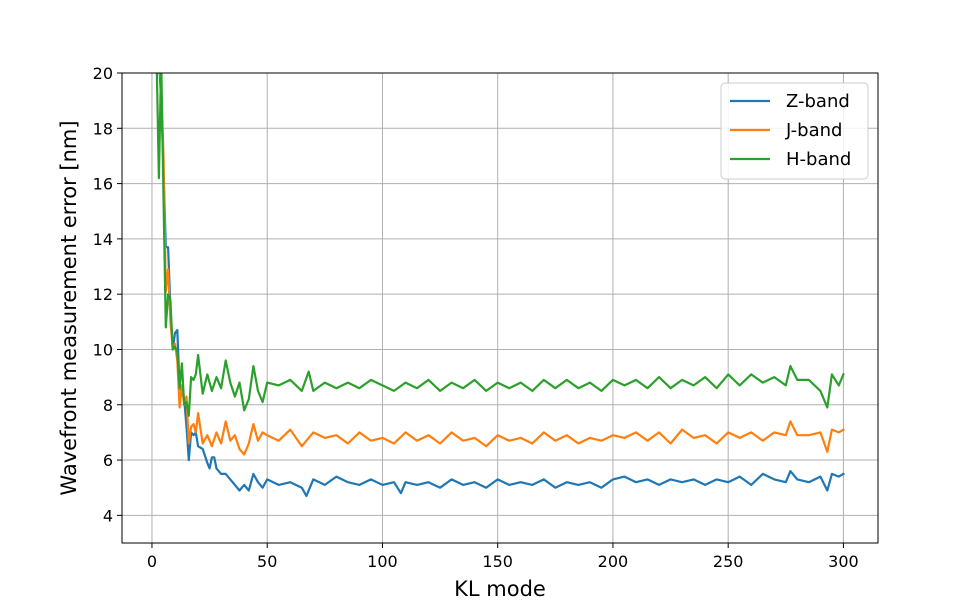 The image size is (976, 610). I want to click on legend-label-z-band: Z-band, so click(818, 101).